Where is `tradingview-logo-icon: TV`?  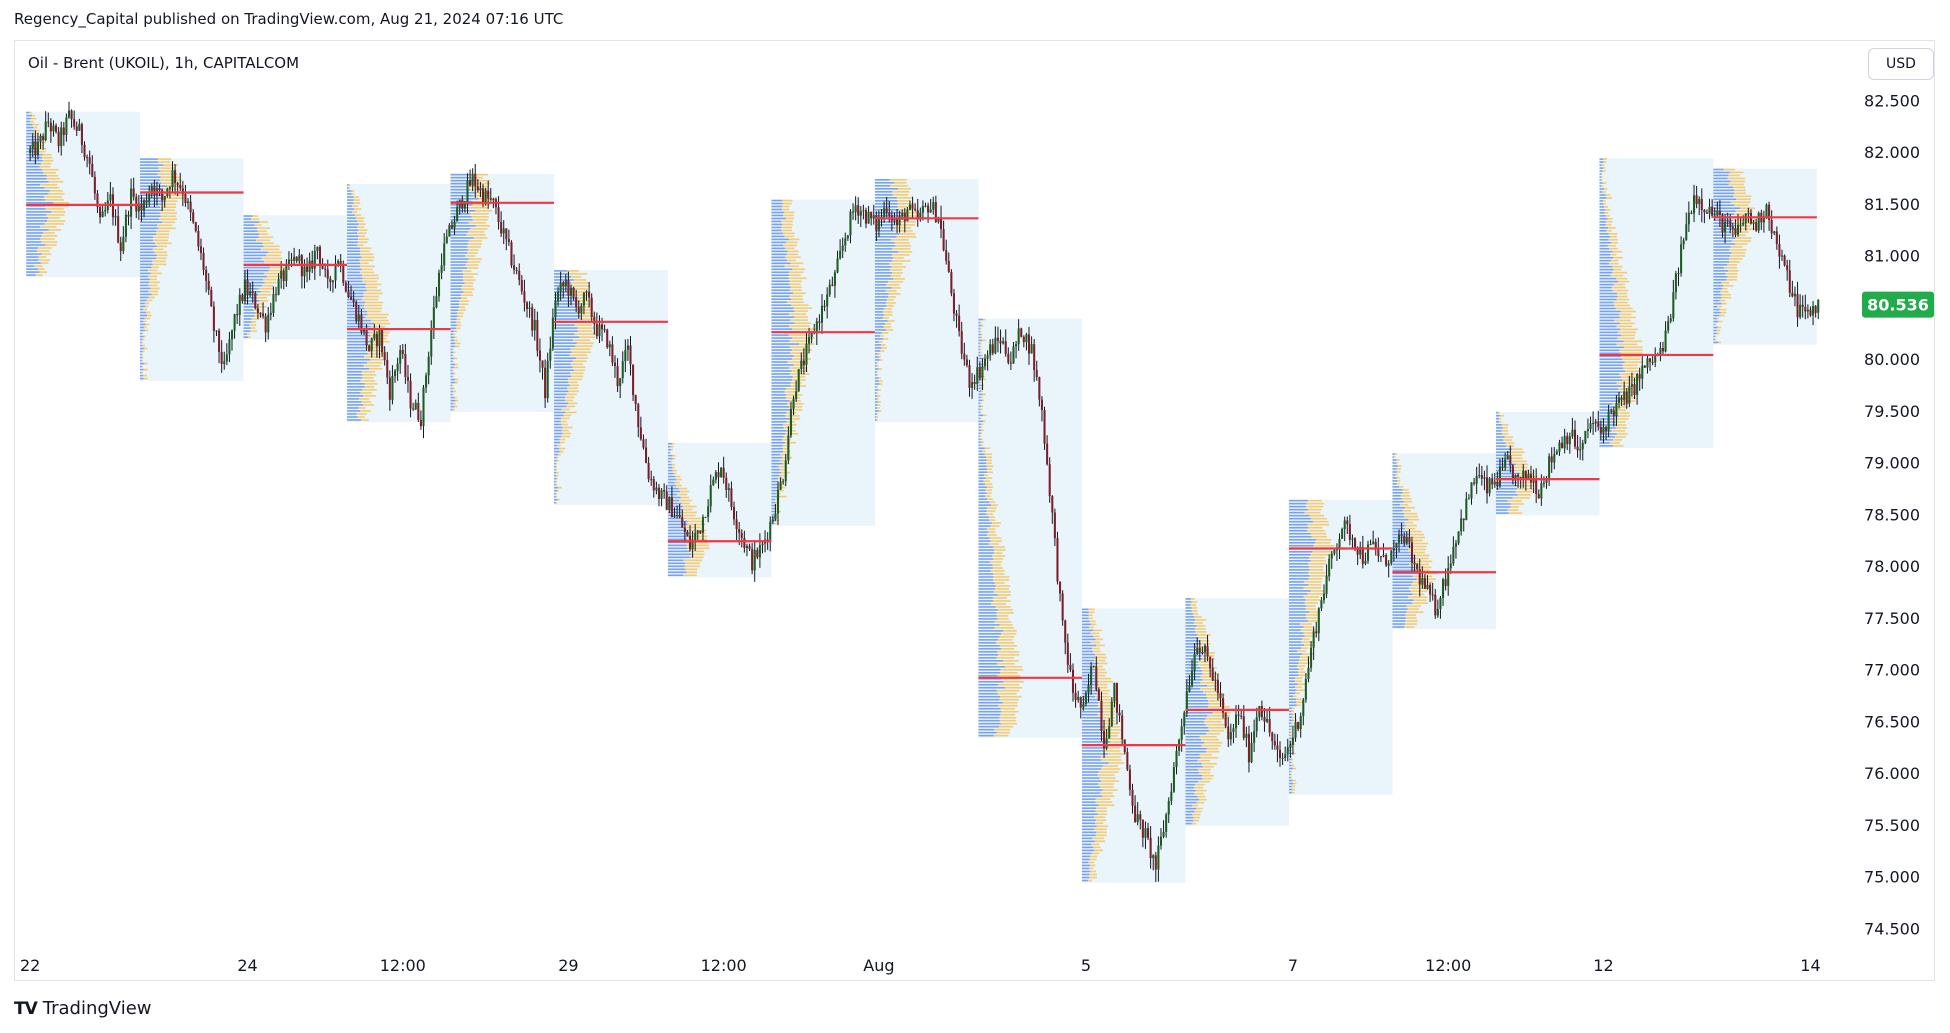
tradingview-logo-icon: TV is located at coordinates (26, 1008).